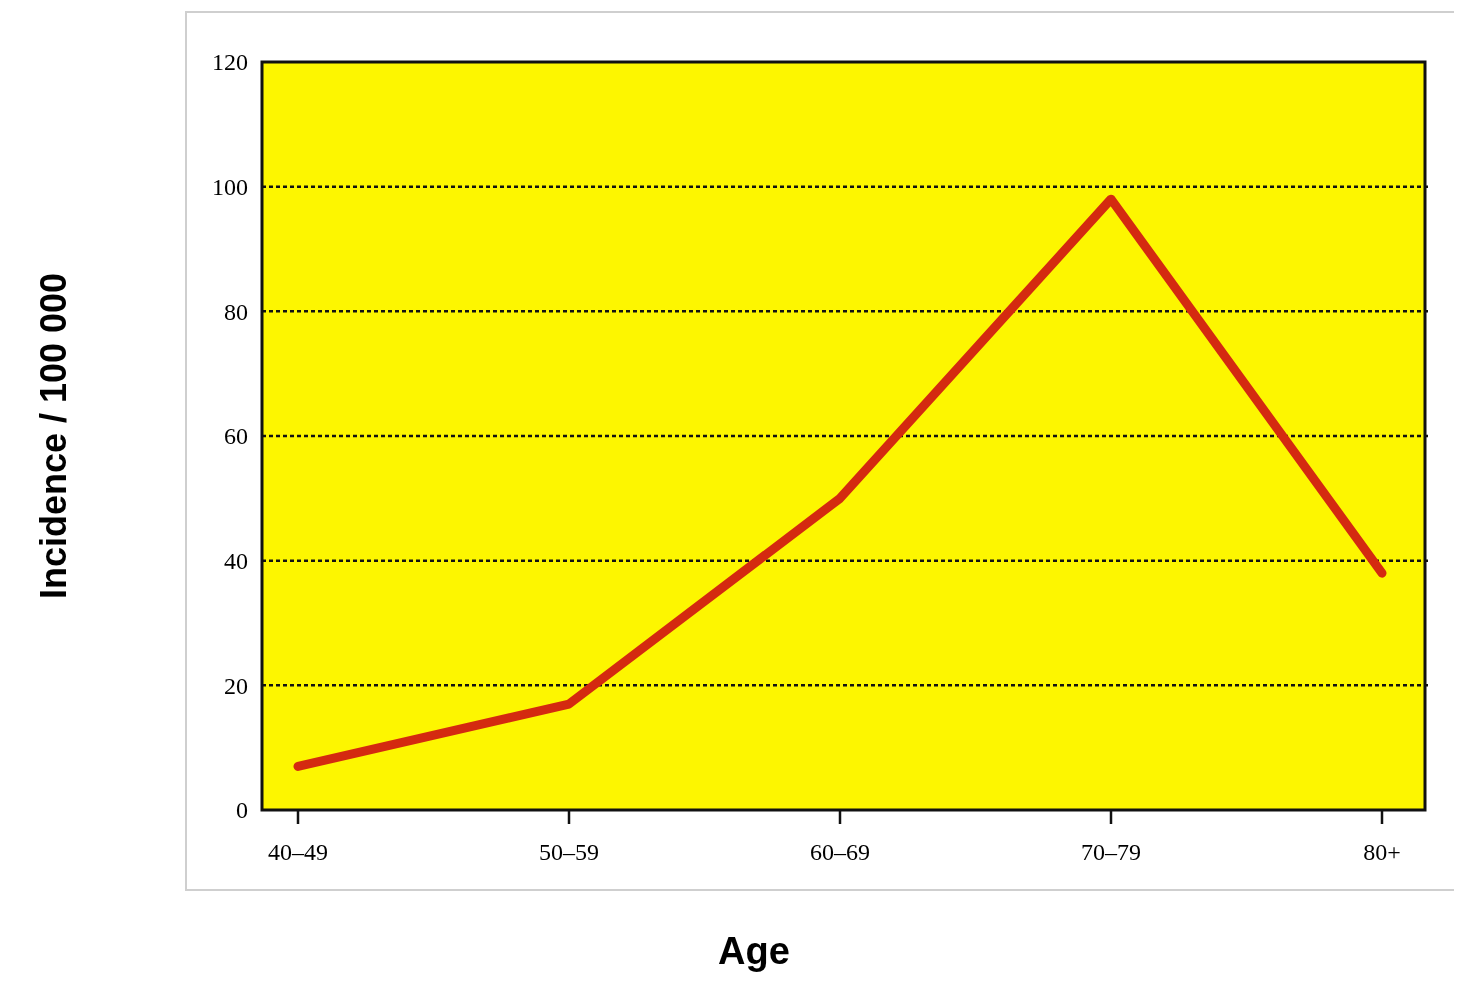 The image size is (1462, 984). Describe the element at coordinates (1111, 852) in the screenshot. I see `x-tick-label: 70–79` at that location.